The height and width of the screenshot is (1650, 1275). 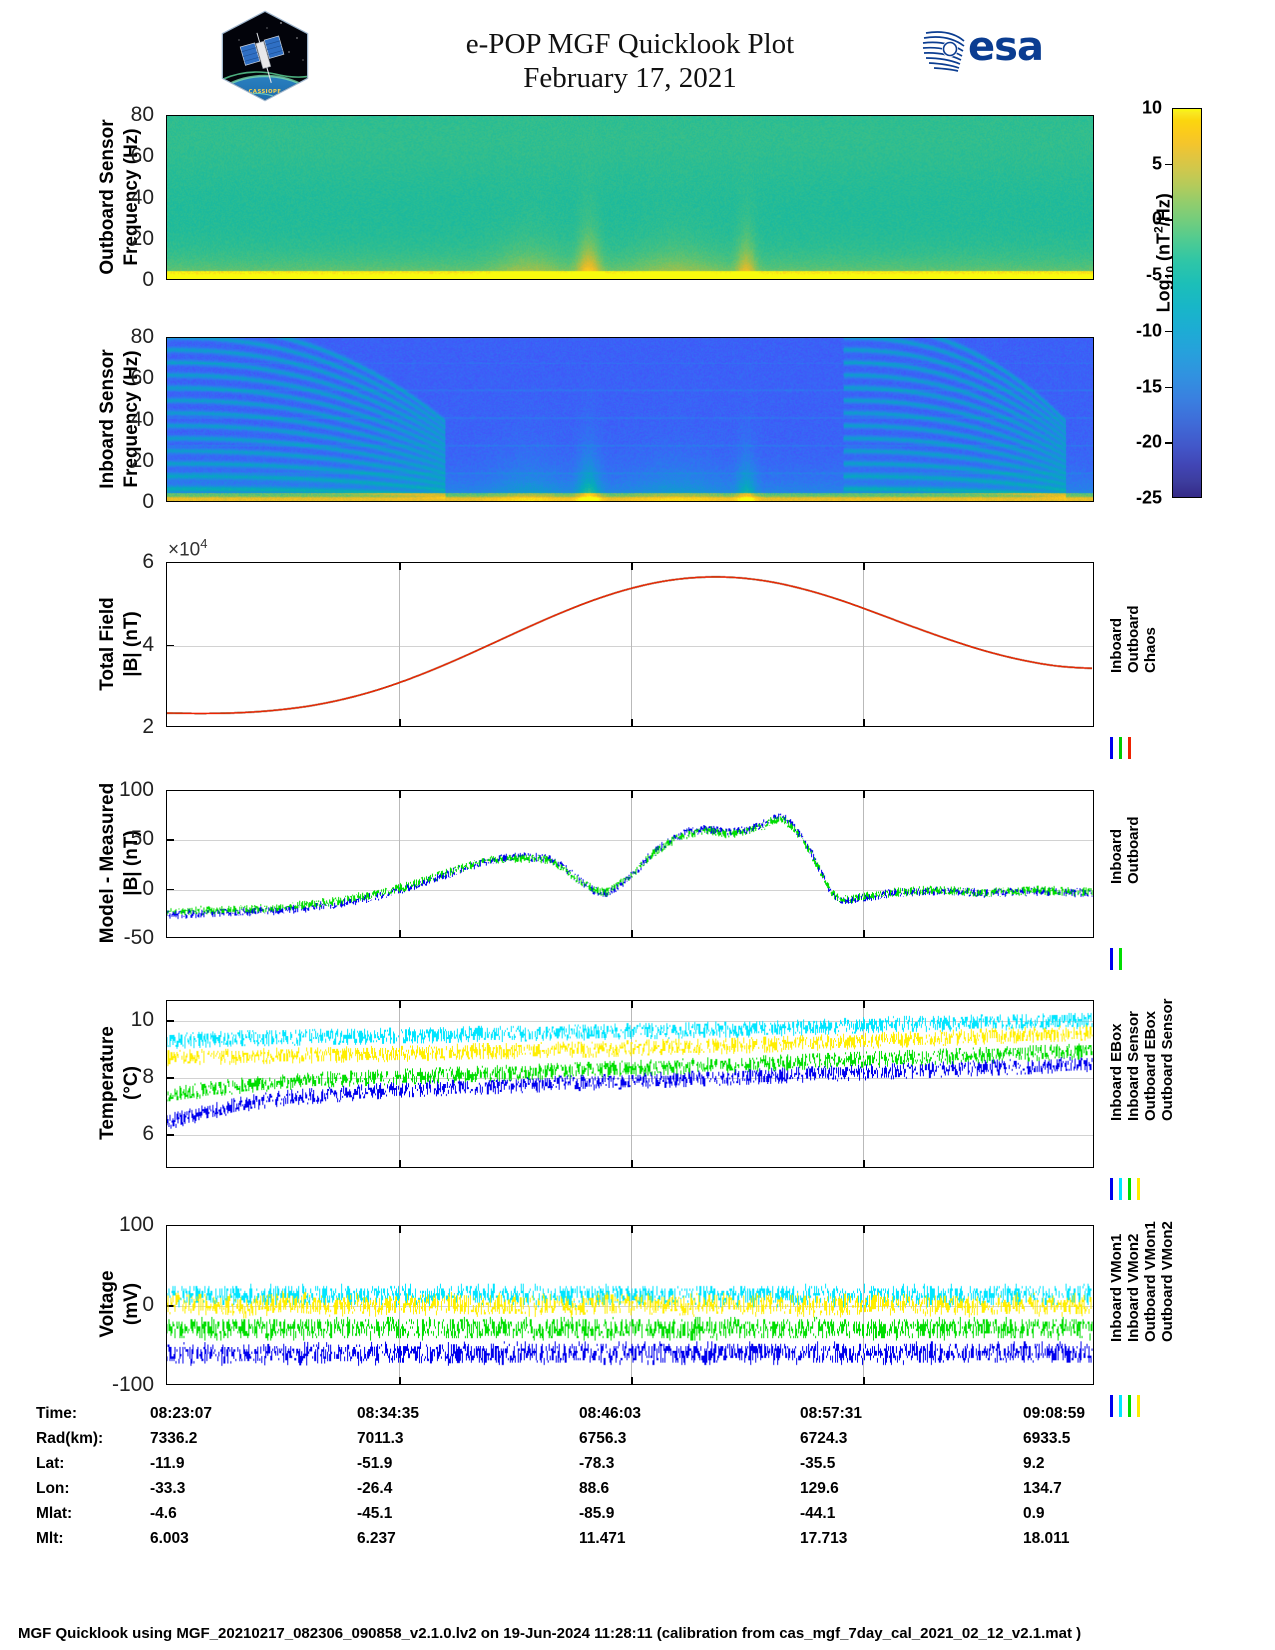 I want to click on table-cell: 11.471, so click(x=602, y=1538).